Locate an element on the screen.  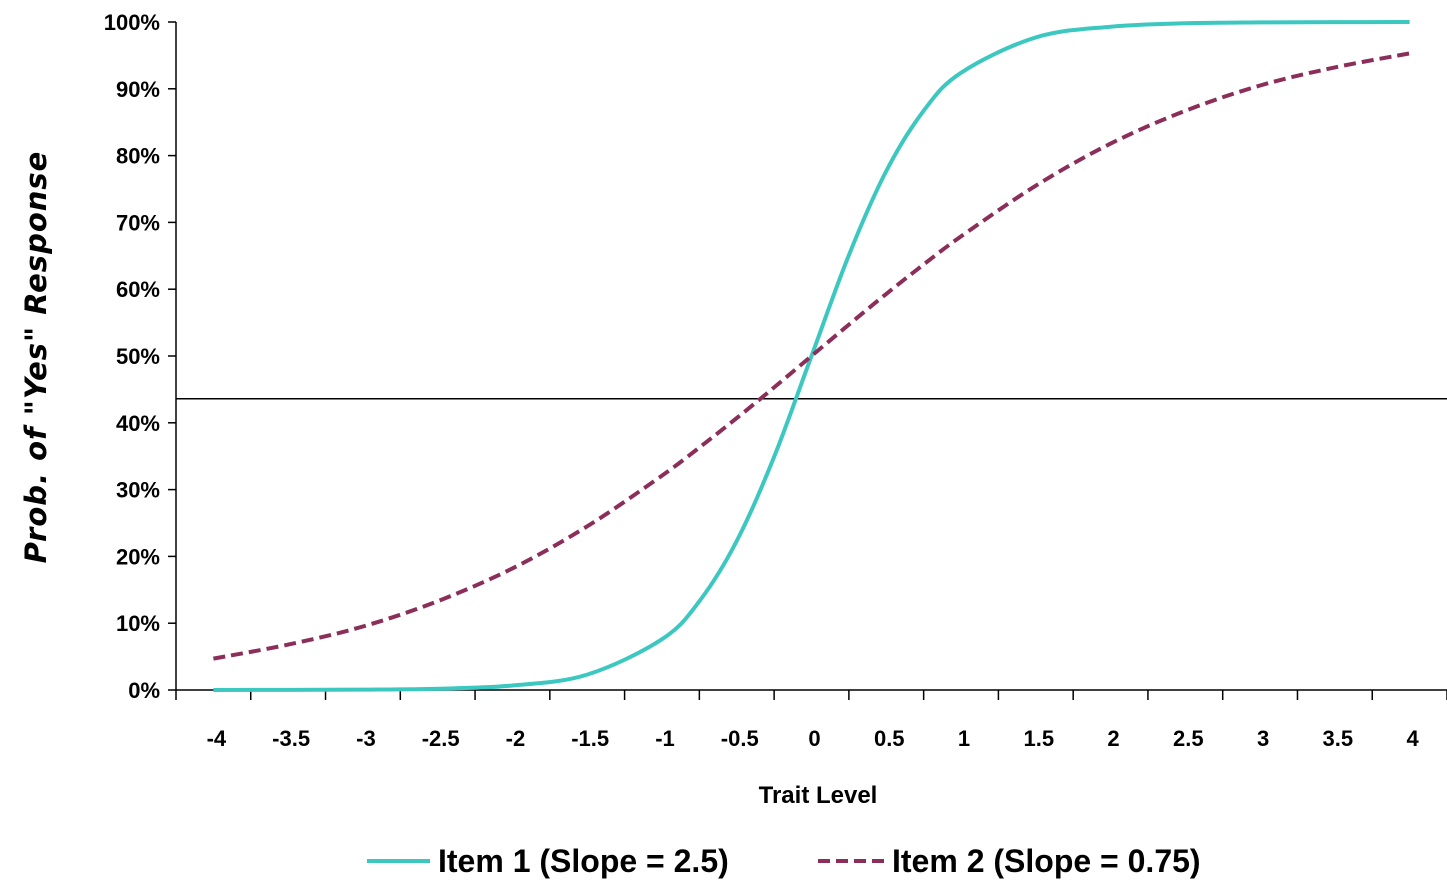
x-tick-label: -3.5 is located at coordinates (291, 738).